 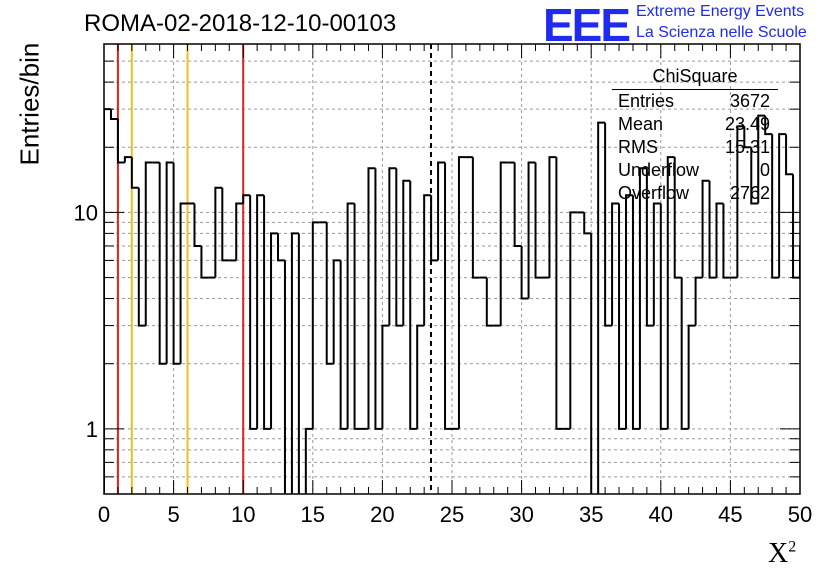 What do you see at coordinates (173, 514) in the screenshot?
I see `x-tick-label: 5` at bounding box center [173, 514].